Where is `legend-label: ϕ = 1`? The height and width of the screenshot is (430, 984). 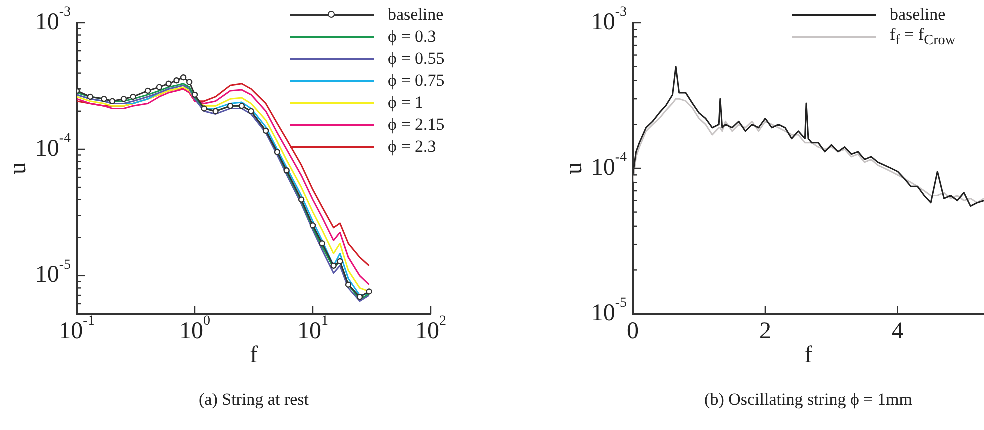
legend-label: ϕ = 1 is located at coordinates (406, 103).